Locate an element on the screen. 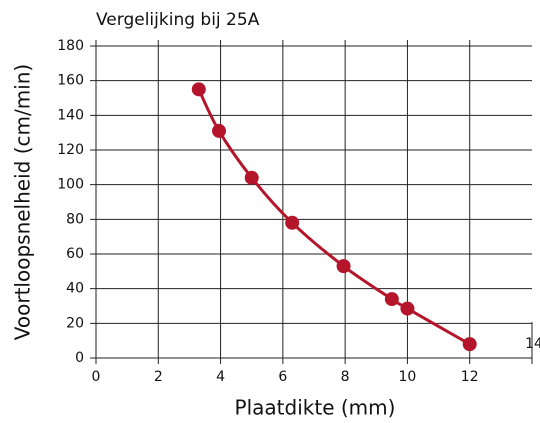 The height and width of the screenshot is (423, 540). x-axis-label: Plaatdikte (mm) is located at coordinates (315, 408).